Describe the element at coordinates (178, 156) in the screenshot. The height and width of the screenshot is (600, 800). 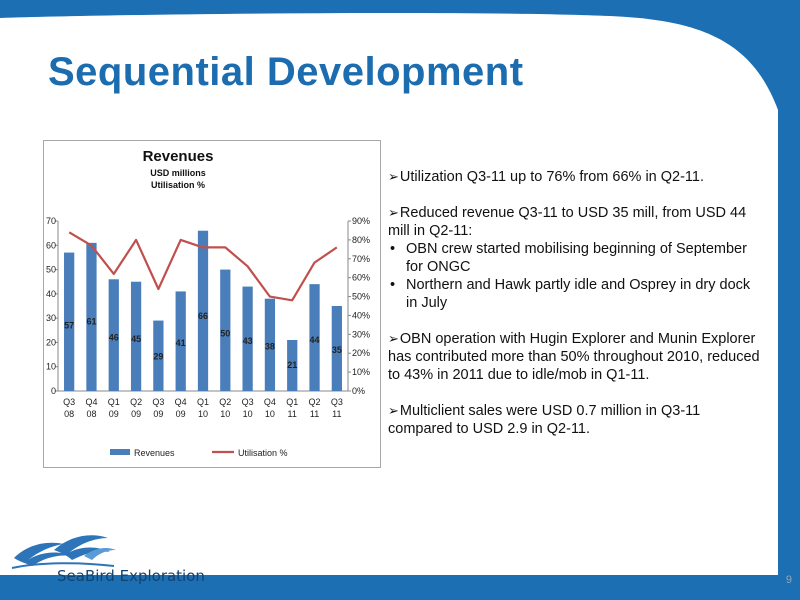
I see `chart-title: Revenues` at that location.